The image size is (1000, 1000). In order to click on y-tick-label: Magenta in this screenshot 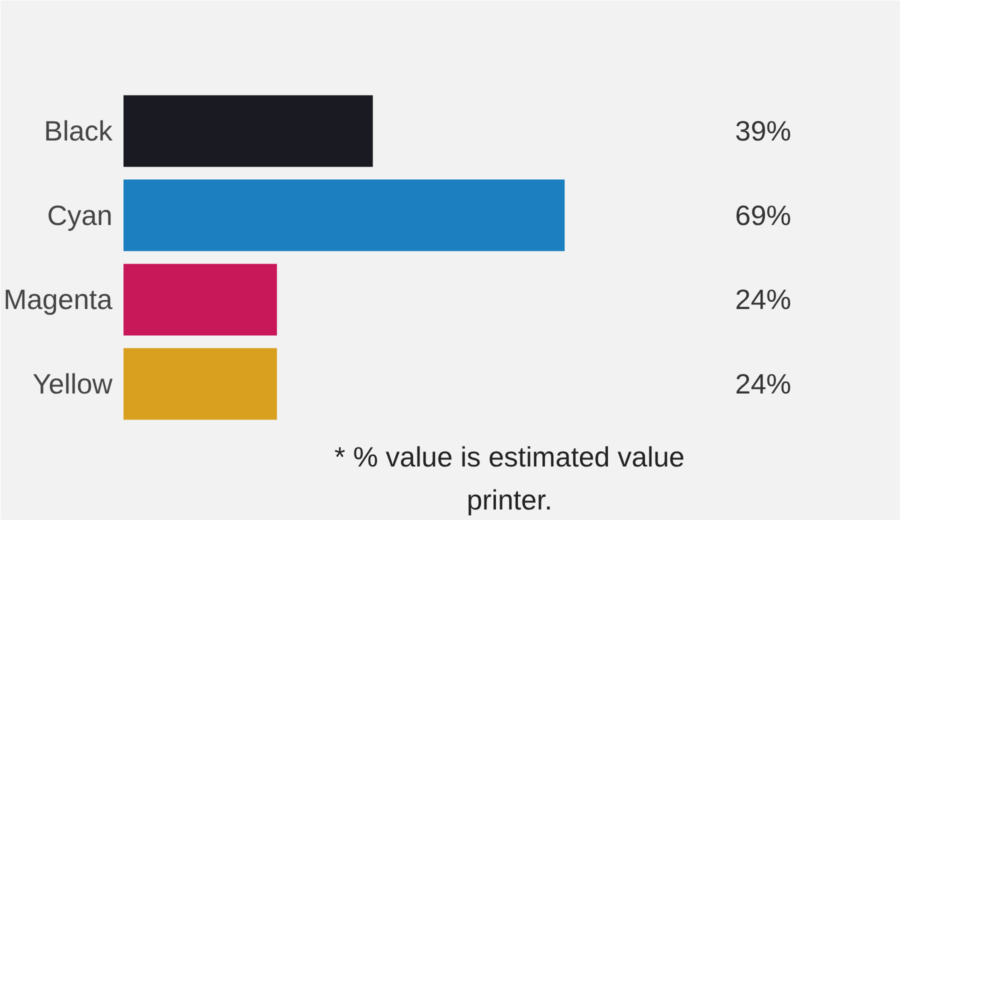, I will do `click(58, 300)`.